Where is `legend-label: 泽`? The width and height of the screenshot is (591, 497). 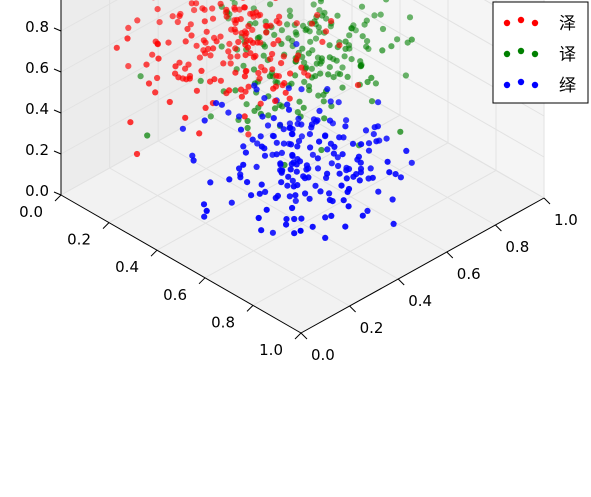 legend-label: 泽 is located at coordinates (567, 24).